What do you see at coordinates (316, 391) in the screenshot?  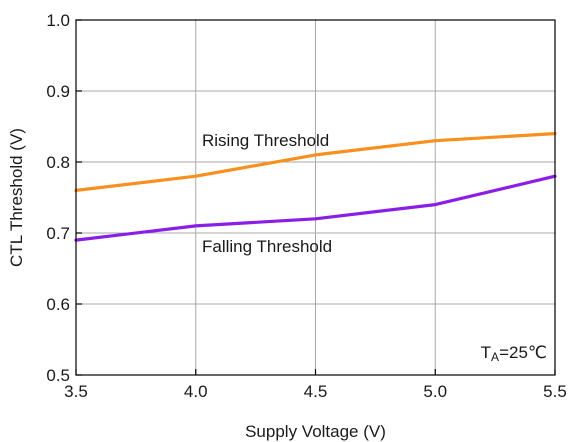 I see `x-tick-label: 4.5` at bounding box center [316, 391].